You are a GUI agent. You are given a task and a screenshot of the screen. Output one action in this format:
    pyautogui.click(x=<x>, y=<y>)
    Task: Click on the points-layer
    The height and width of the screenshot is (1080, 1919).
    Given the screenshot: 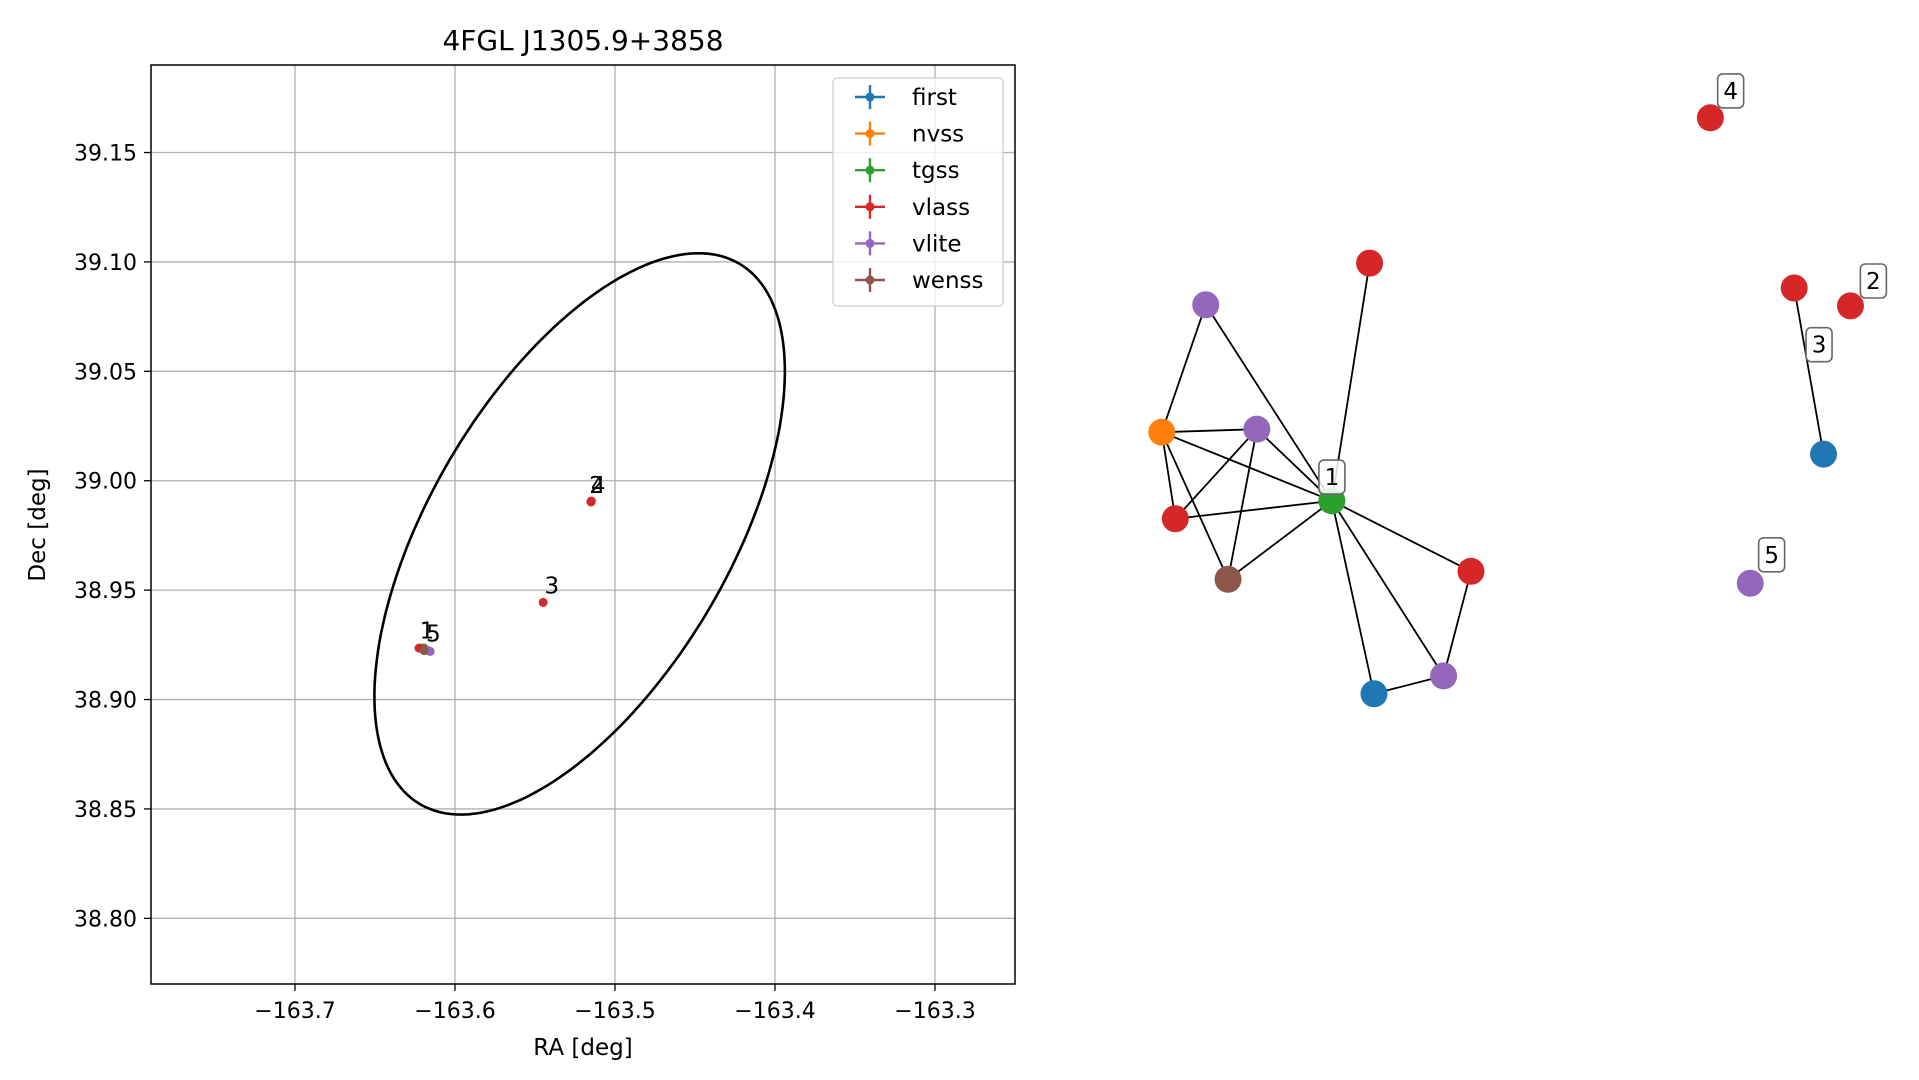 What is the action you would take?
    pyautogui.click(x=505, y=576)
    